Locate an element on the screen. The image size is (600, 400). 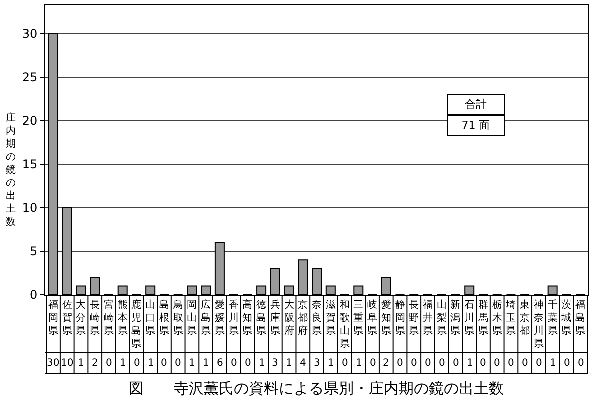
y-tick-label: 10 is located at coordinates (30, 208).